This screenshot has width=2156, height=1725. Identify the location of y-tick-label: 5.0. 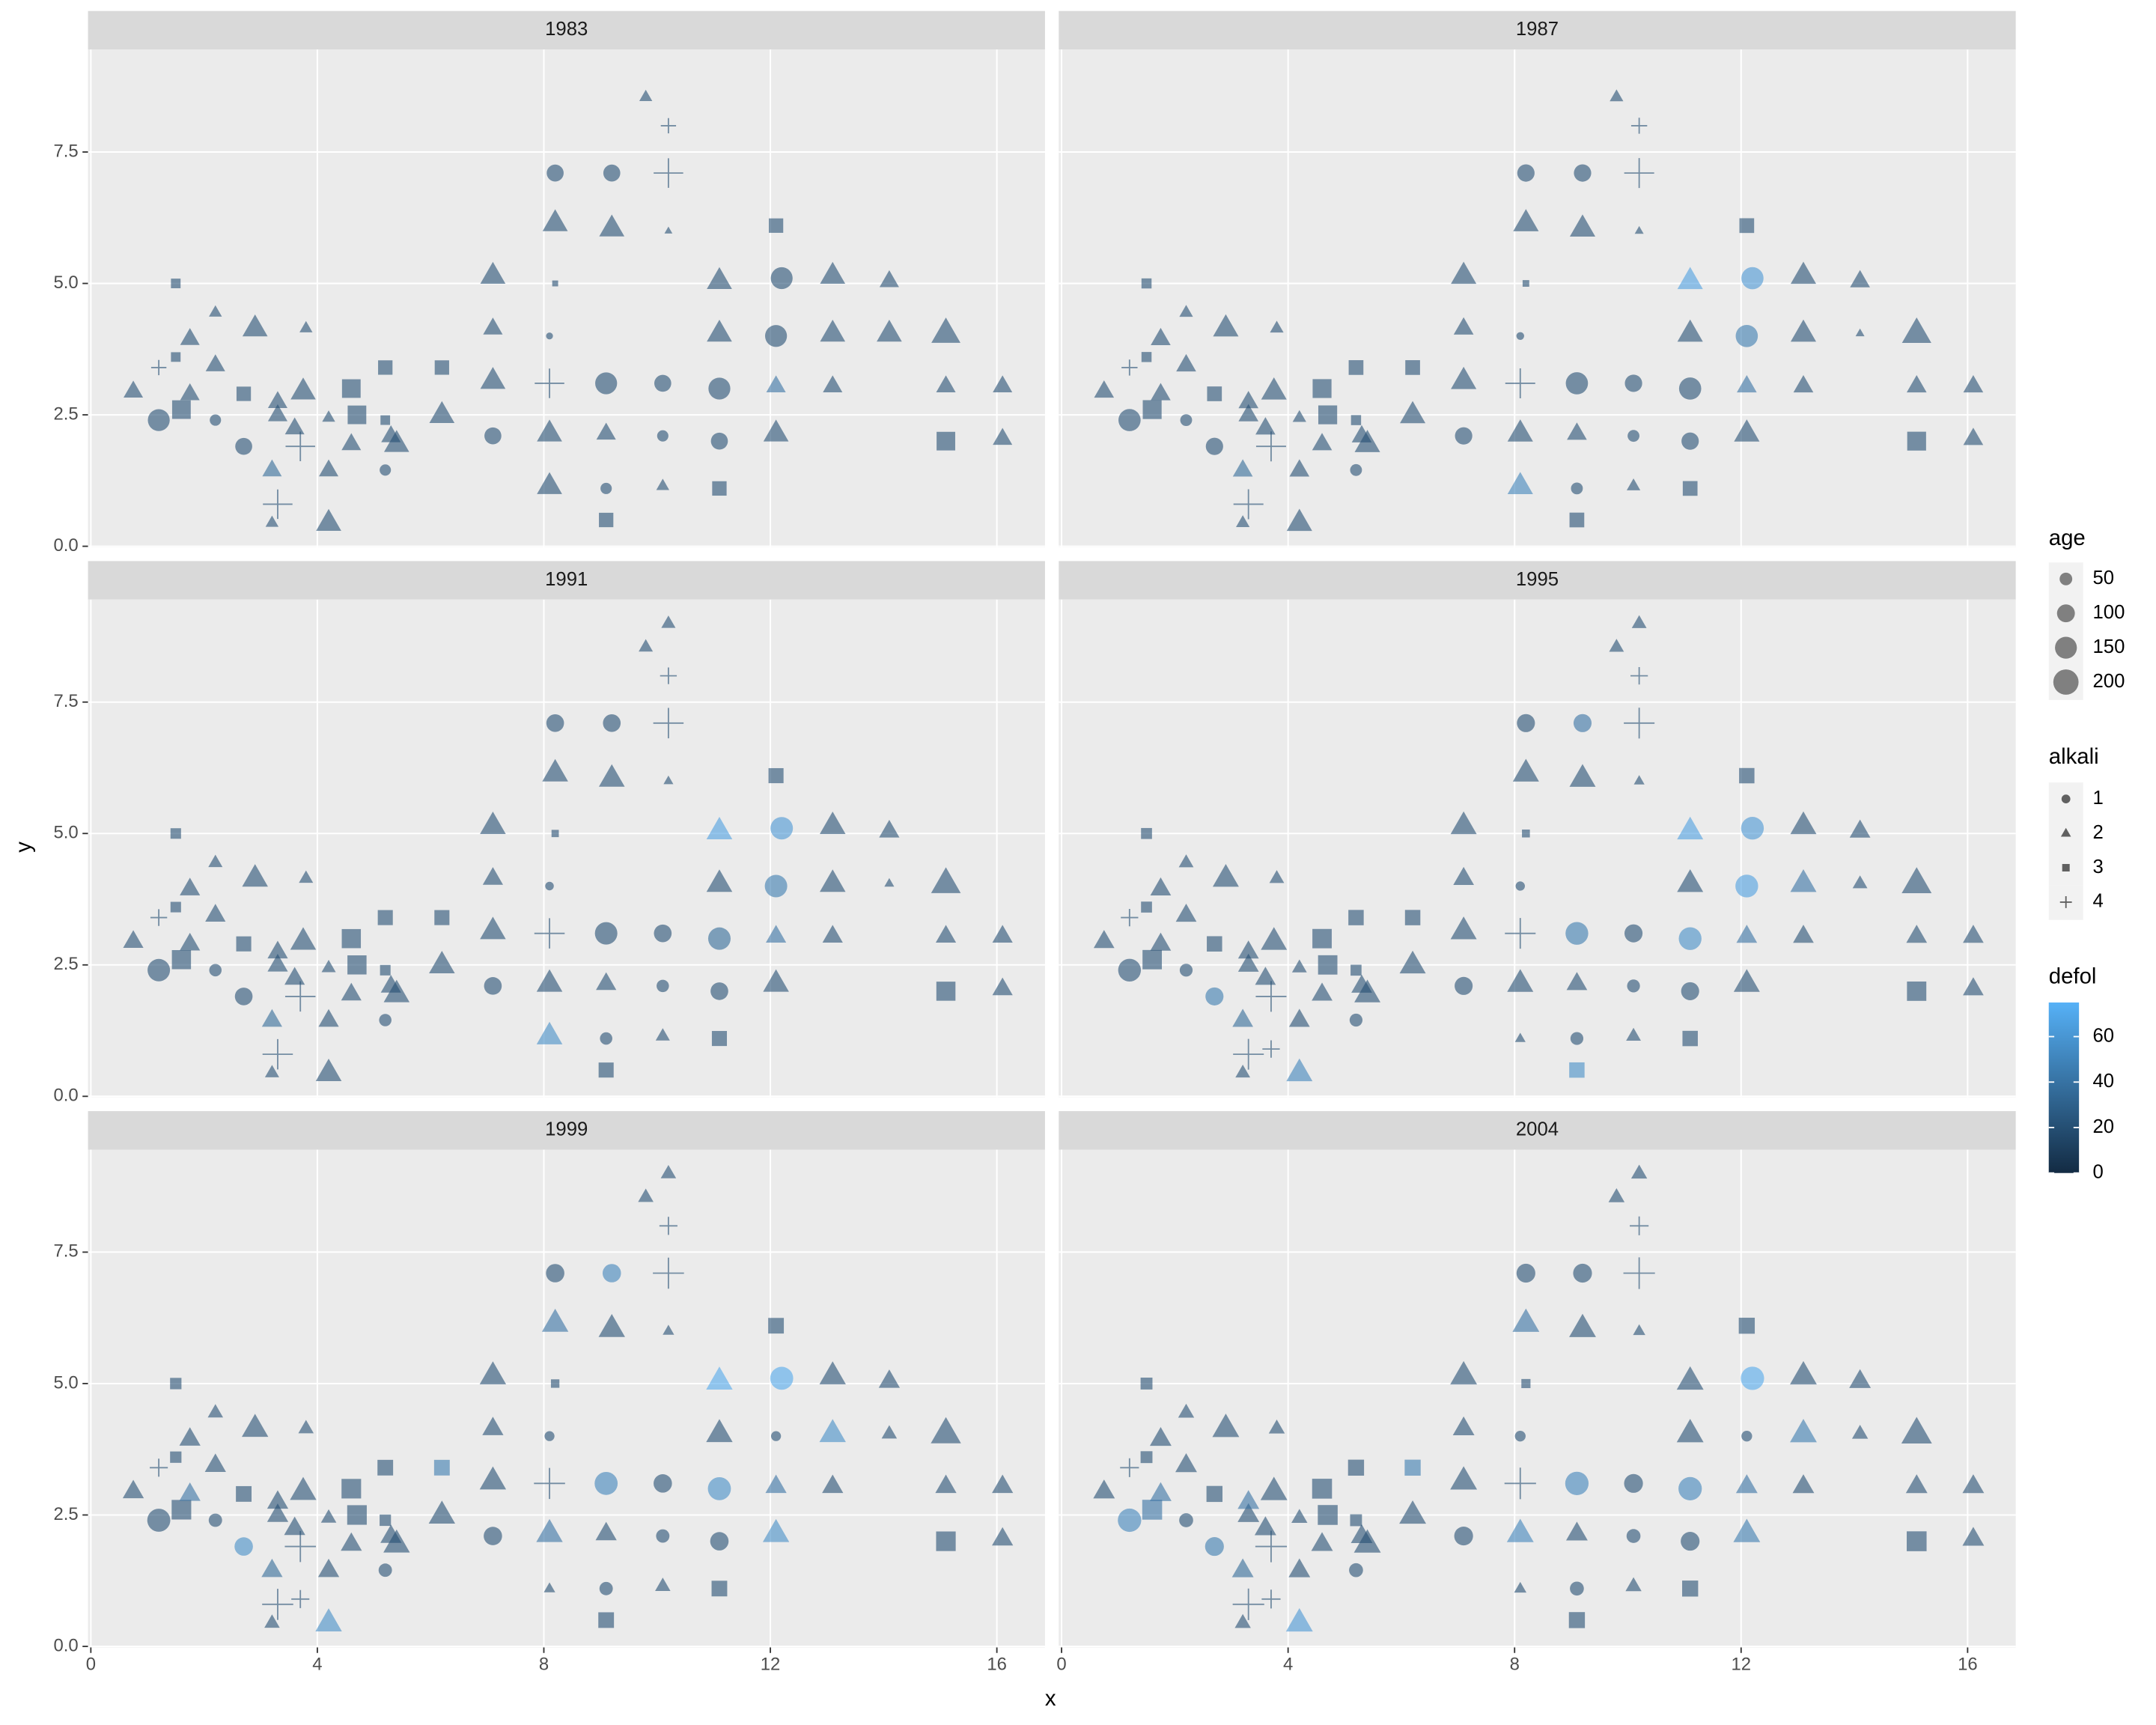
(66, 1382).